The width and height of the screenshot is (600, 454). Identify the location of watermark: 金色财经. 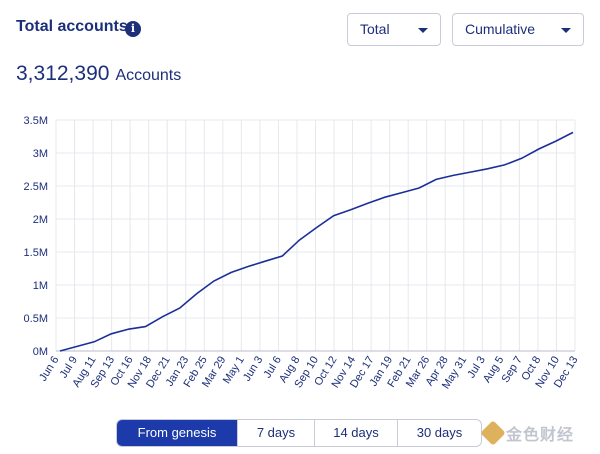
(527, 433).